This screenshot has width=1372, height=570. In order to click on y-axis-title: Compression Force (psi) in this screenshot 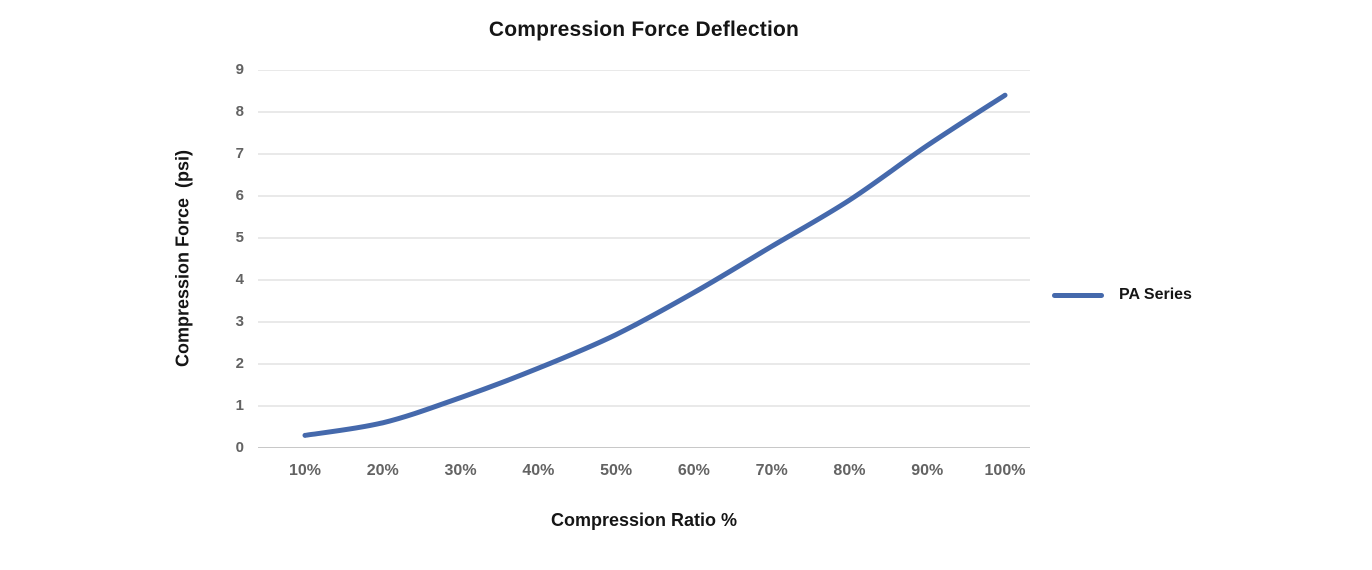, I will do `click(182, 258)`.